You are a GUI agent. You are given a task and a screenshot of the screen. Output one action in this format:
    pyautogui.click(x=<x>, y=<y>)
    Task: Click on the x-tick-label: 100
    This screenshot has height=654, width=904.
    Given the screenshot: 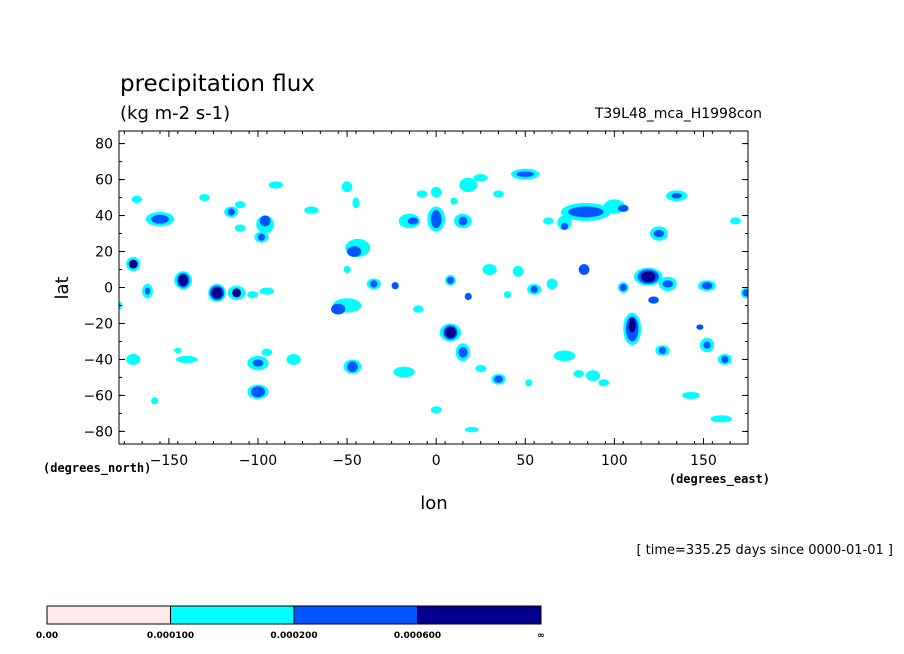 What is the action you would take?
    pyautogui.click(x=614, y=461)
    